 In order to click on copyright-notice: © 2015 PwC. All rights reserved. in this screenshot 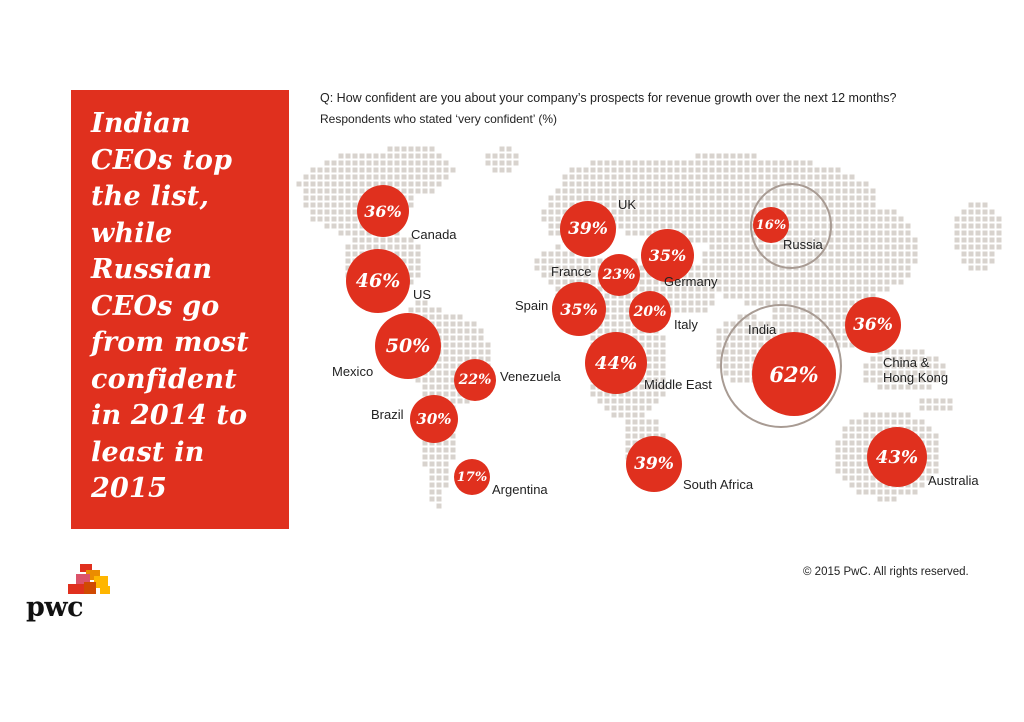, I will do `click(886, 572)`.